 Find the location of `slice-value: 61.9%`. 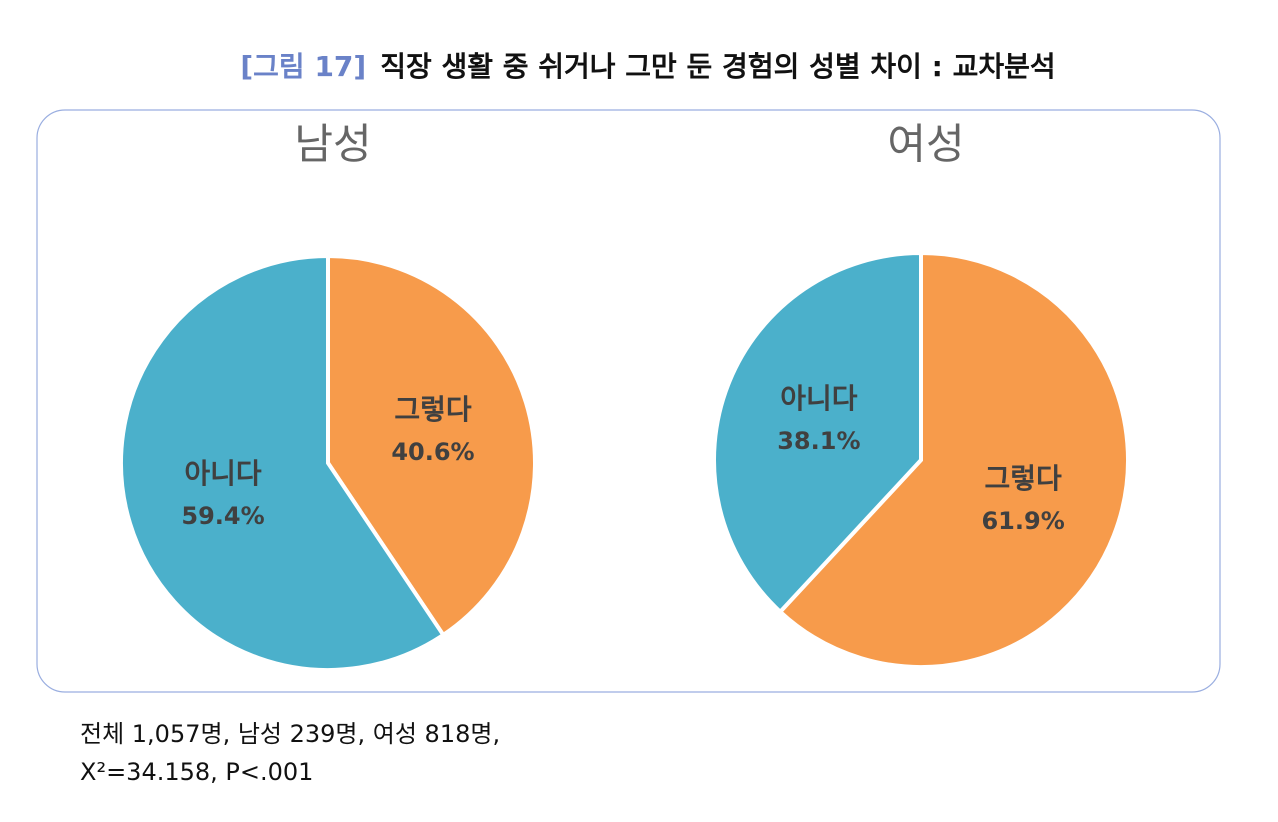

slice-value: 61.9% is located at coordinates (1022, 521).